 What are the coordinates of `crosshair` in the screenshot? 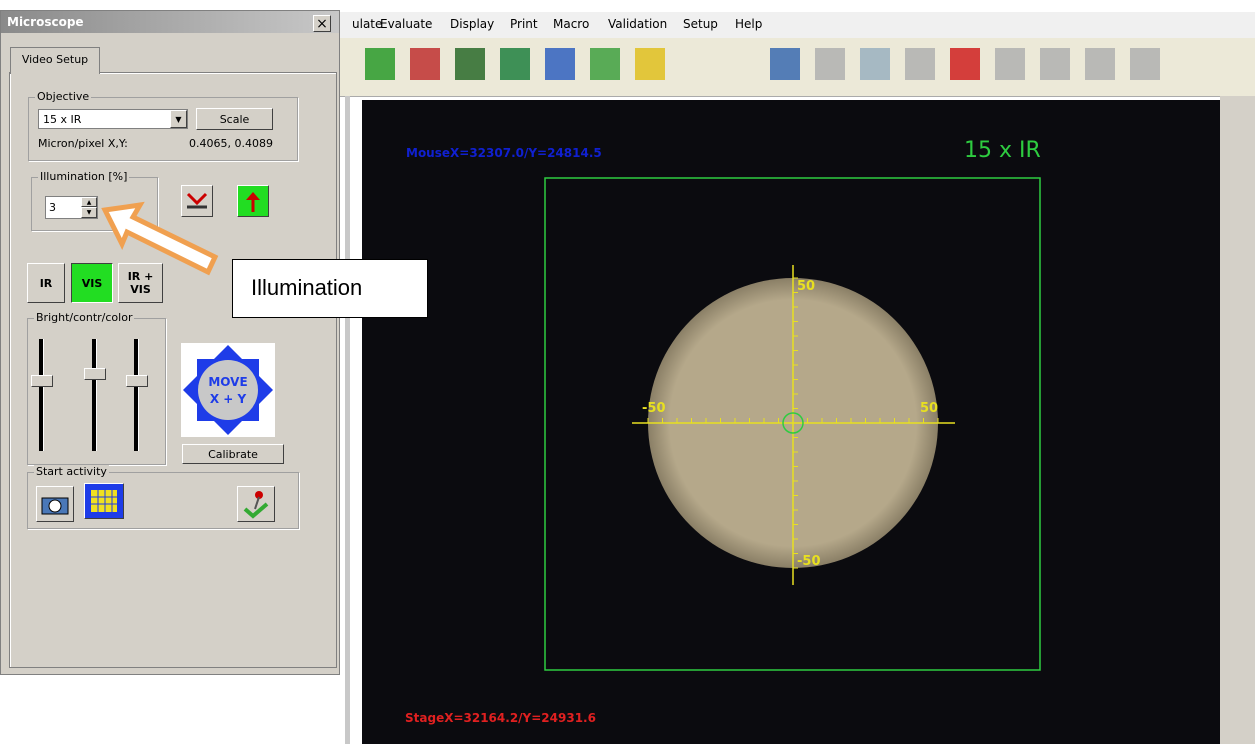 It's located at (793, 425).